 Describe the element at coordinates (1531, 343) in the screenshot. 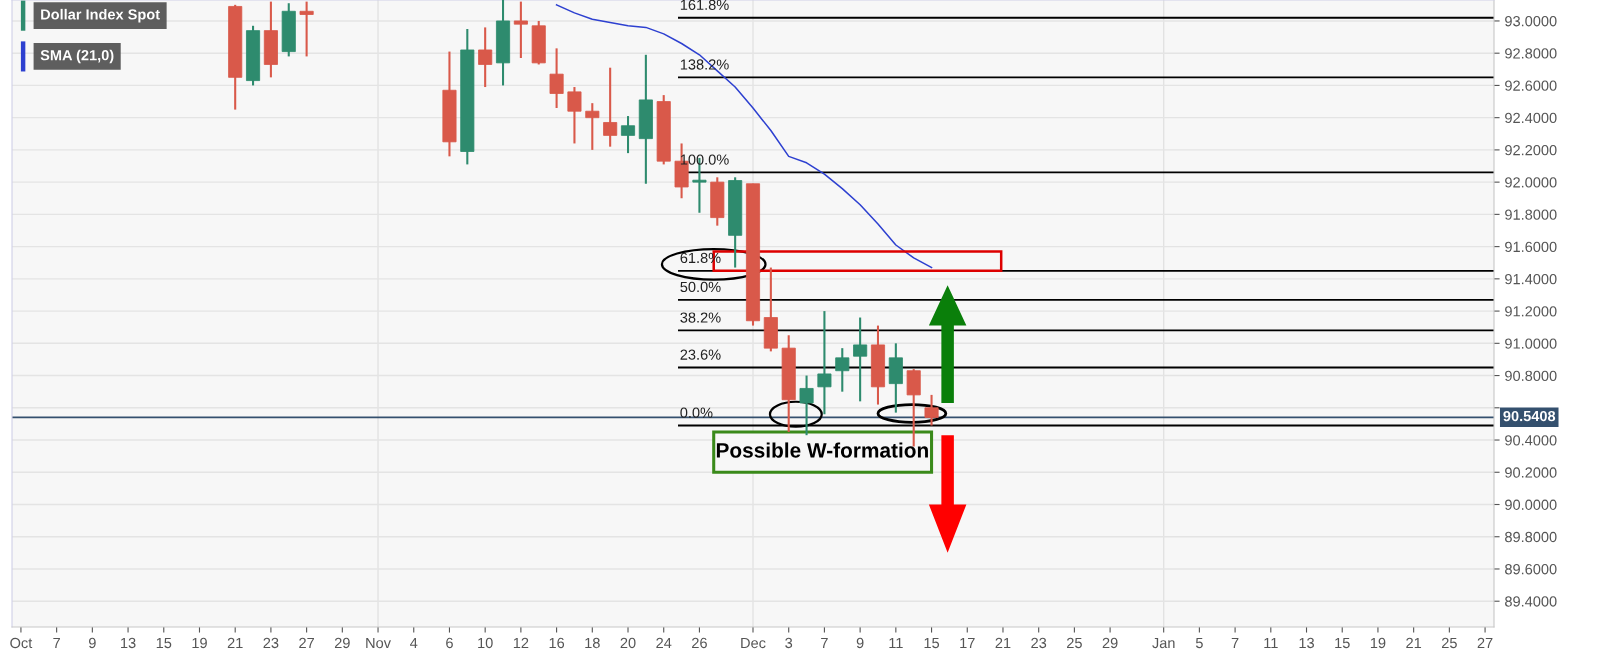

I see `y-tick-label: 91.0000` at that location.